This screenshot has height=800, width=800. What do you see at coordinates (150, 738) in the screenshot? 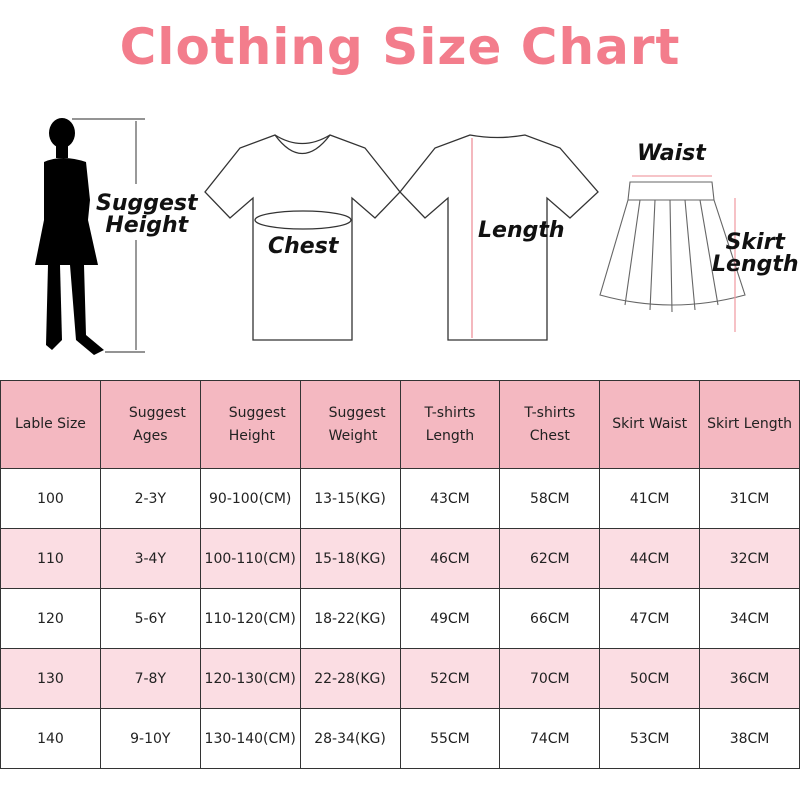
I see `table-cell: 9-10Y` at bounding box center [150, 738].